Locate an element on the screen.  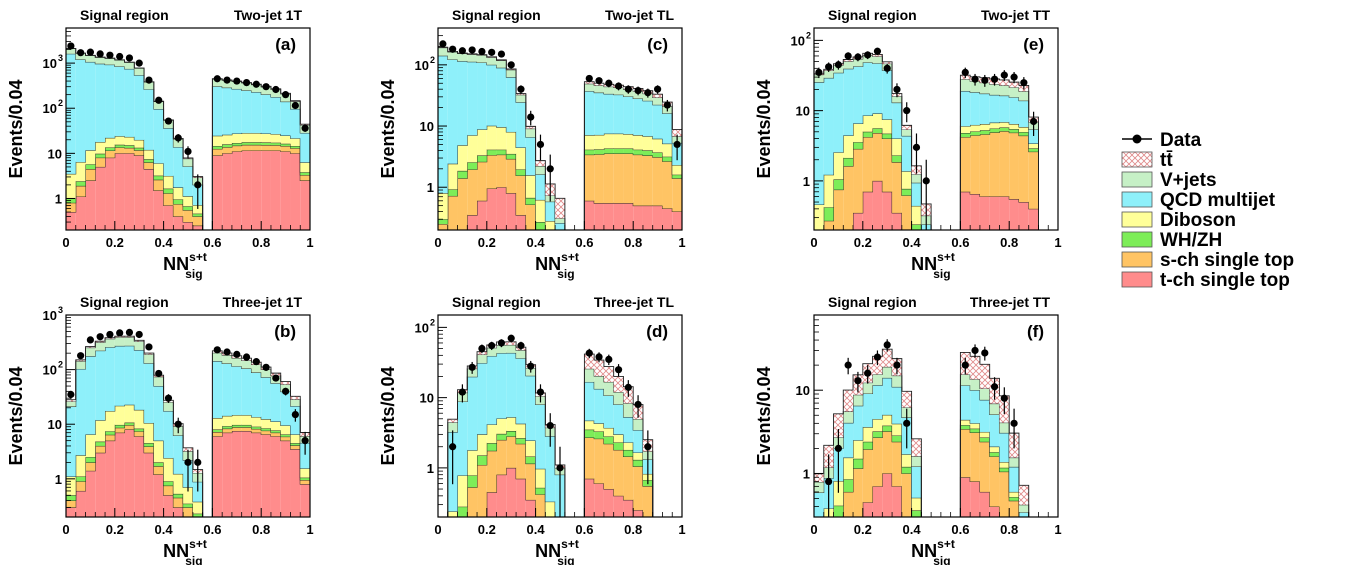
bar-sch-seg0-bin6 is located at coordinates (129, 150).